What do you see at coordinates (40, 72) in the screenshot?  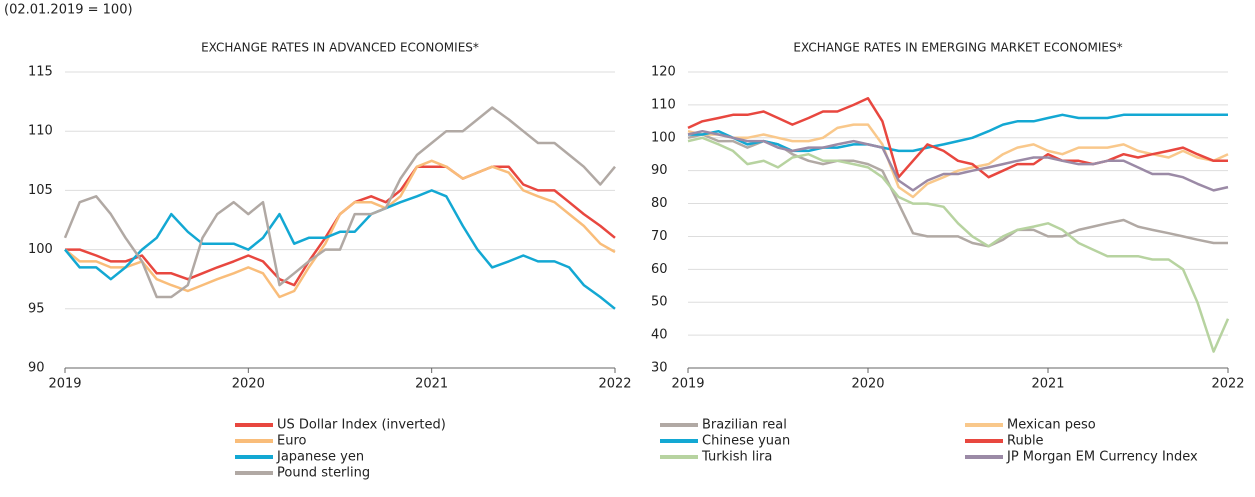 I see `y-tick-label: 115` at bounding box center [40, 72].